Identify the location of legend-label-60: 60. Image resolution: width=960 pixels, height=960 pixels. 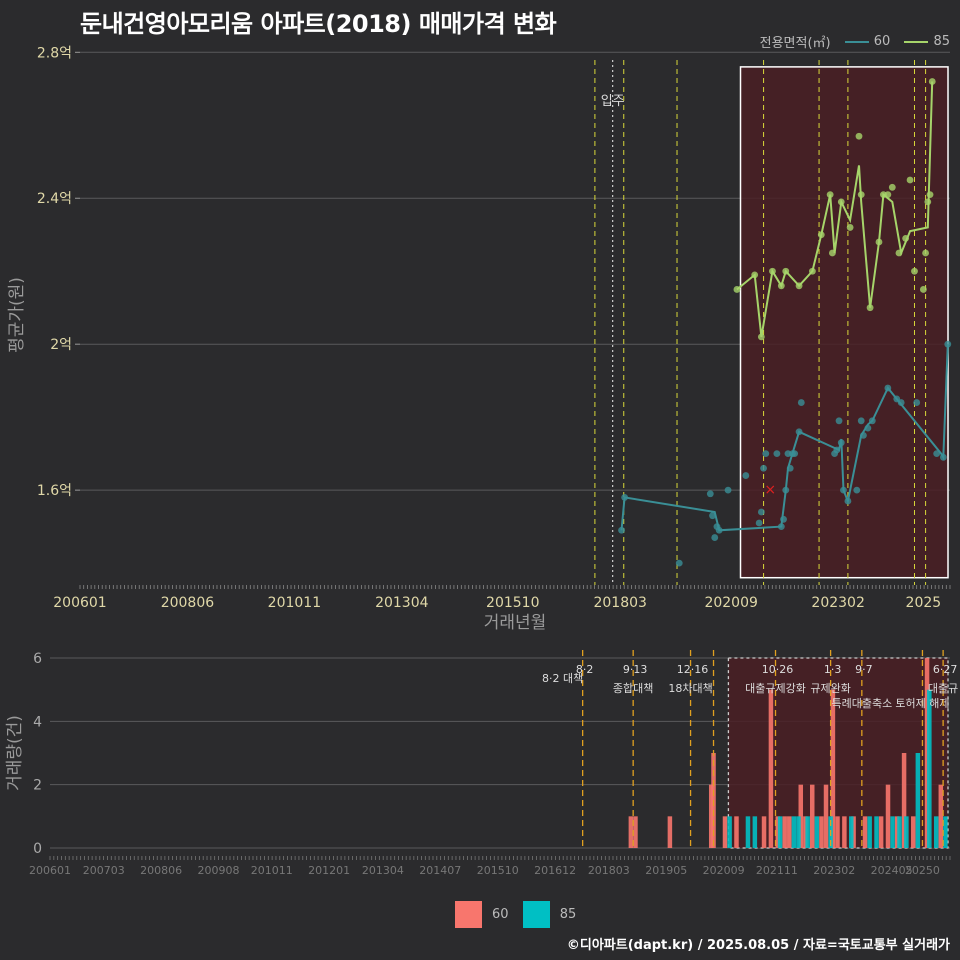
(882, 41).